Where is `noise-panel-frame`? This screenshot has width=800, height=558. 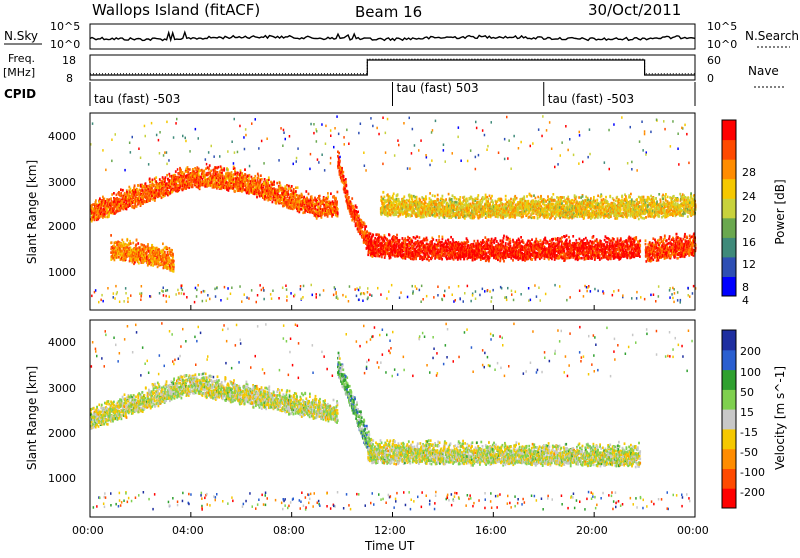
noise-panel-frame is located at coordinates (392, 36).